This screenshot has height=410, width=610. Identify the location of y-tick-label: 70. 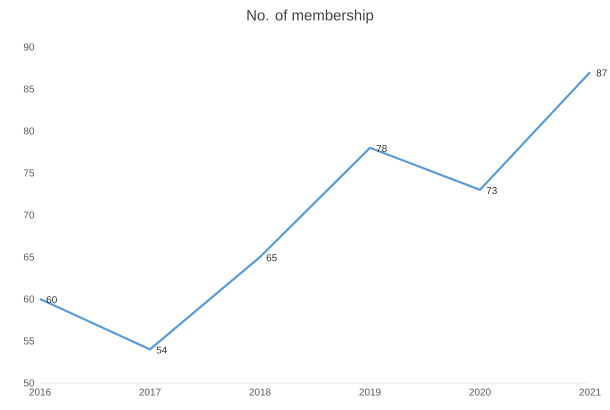
(29, 215).